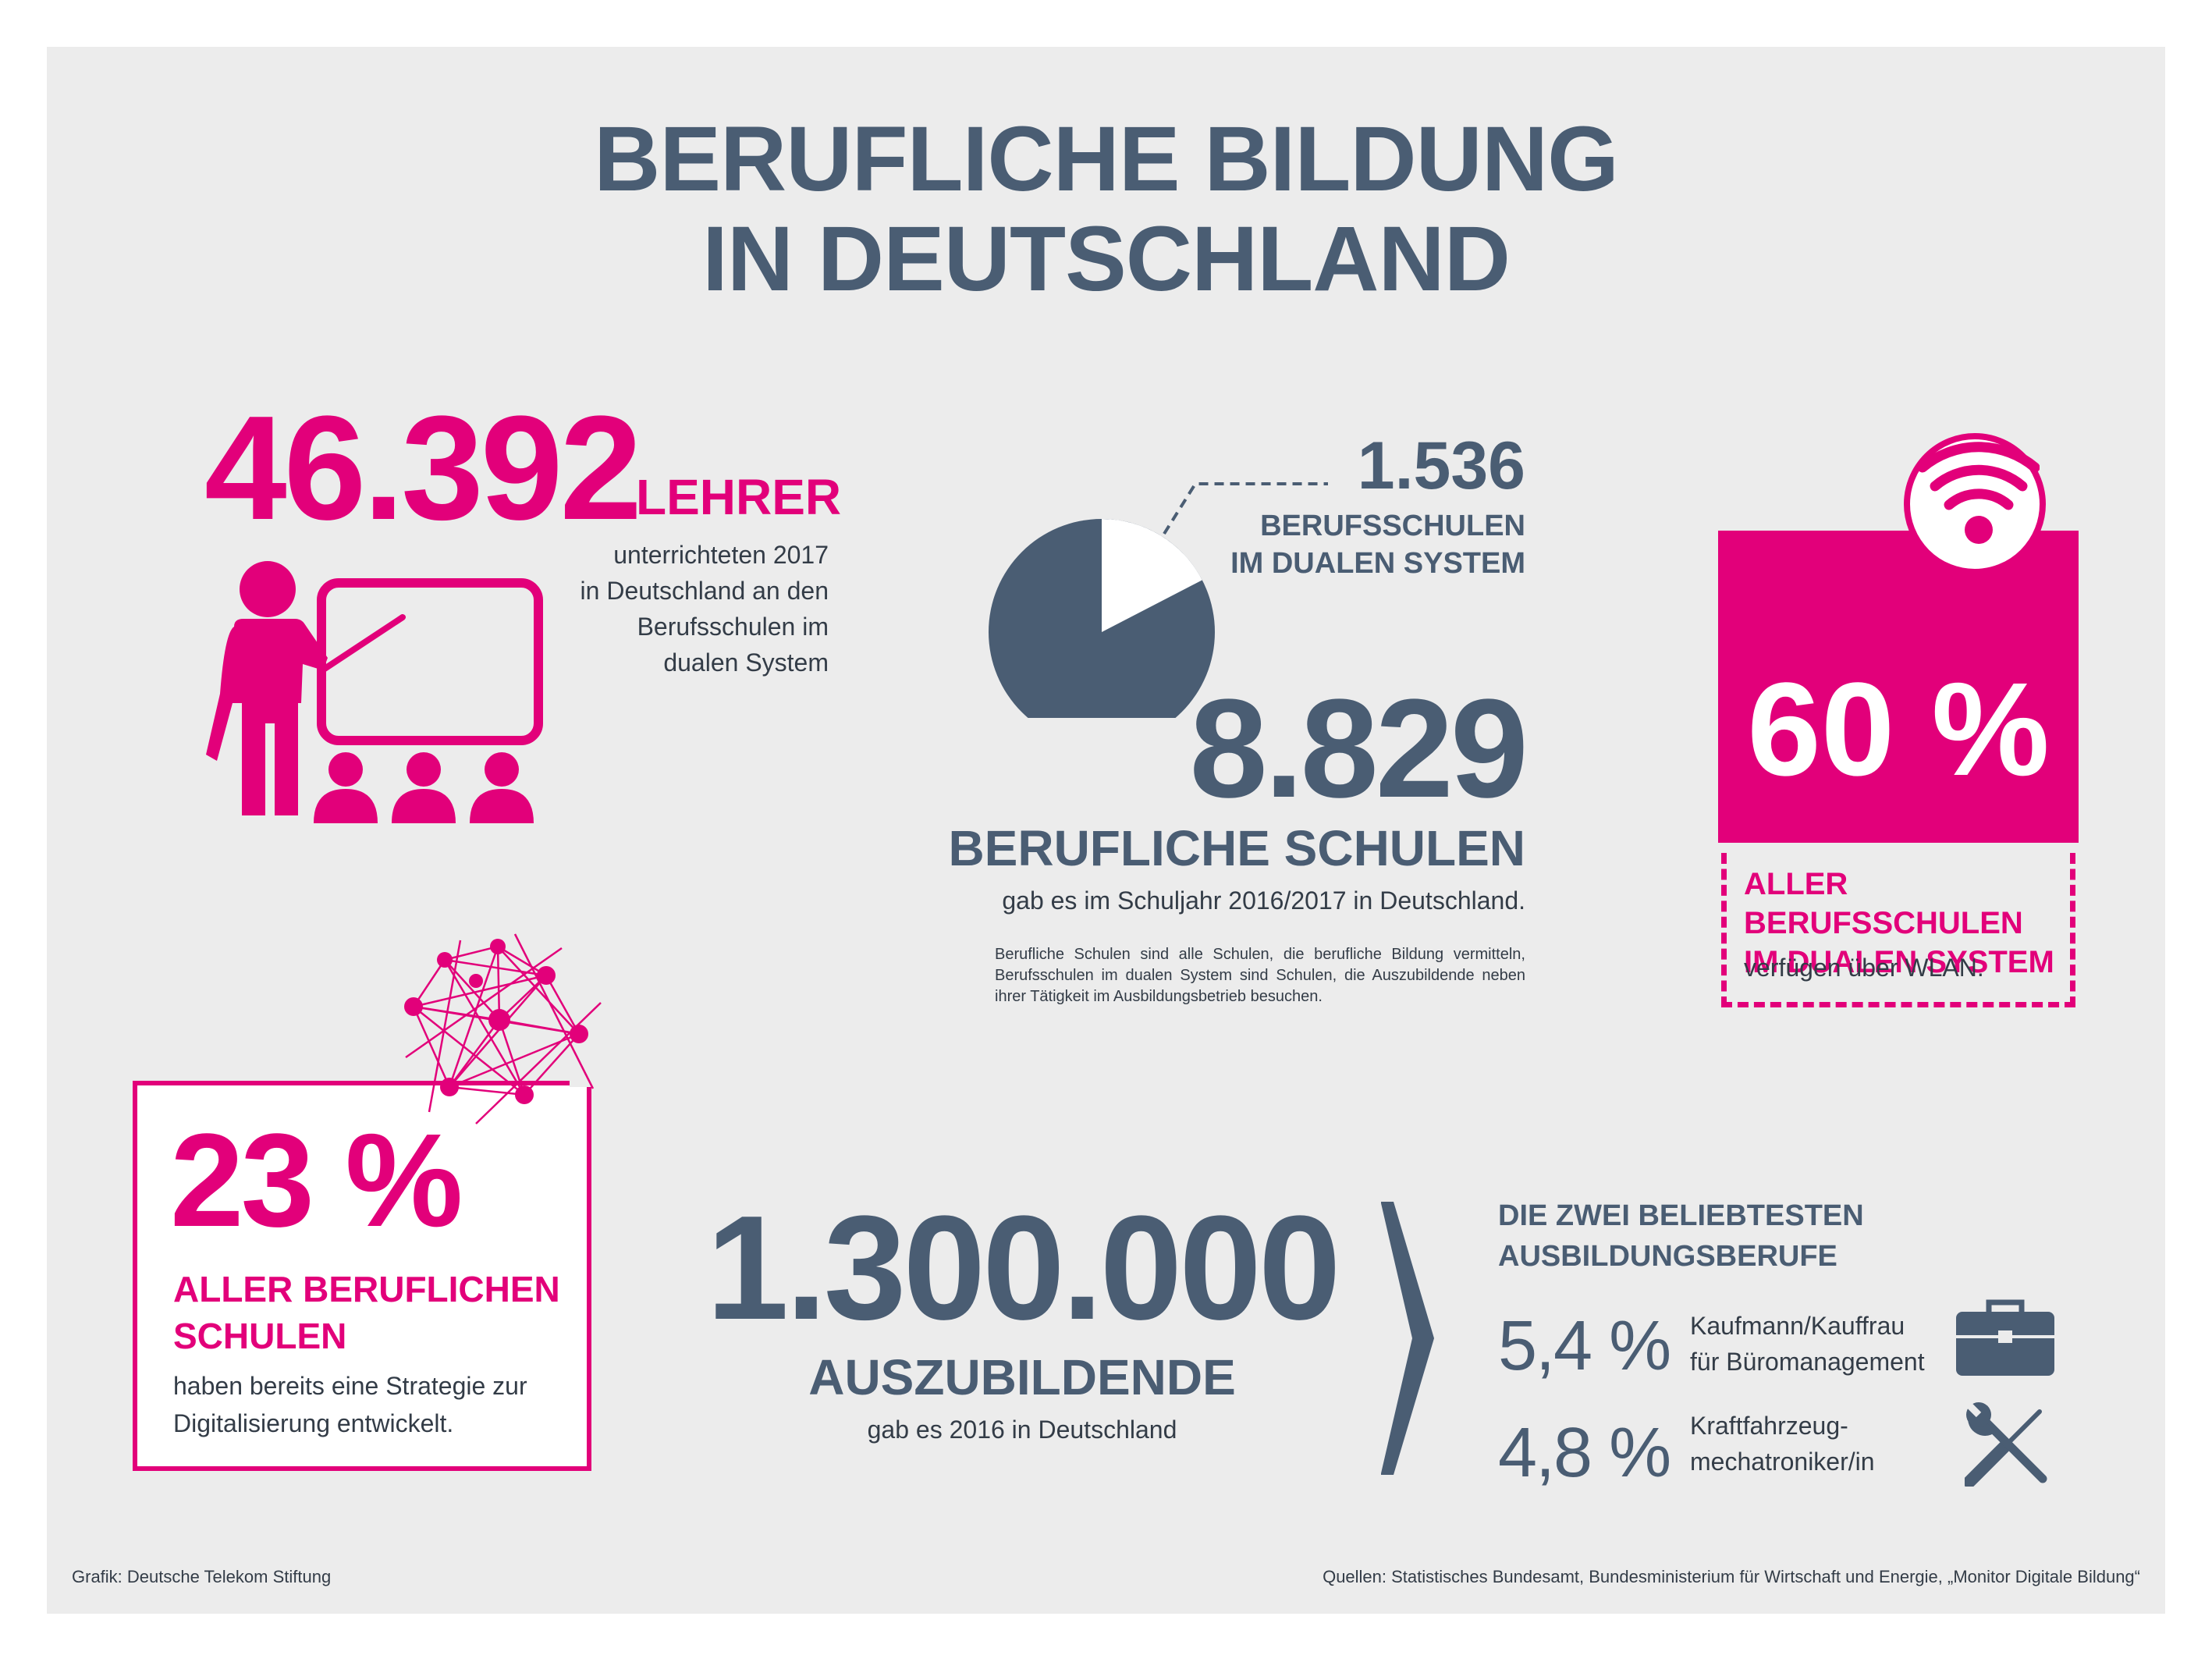 This screenshot has width=2212, height=1659. I want to click on pie-callout-line, so click(1245, 508).